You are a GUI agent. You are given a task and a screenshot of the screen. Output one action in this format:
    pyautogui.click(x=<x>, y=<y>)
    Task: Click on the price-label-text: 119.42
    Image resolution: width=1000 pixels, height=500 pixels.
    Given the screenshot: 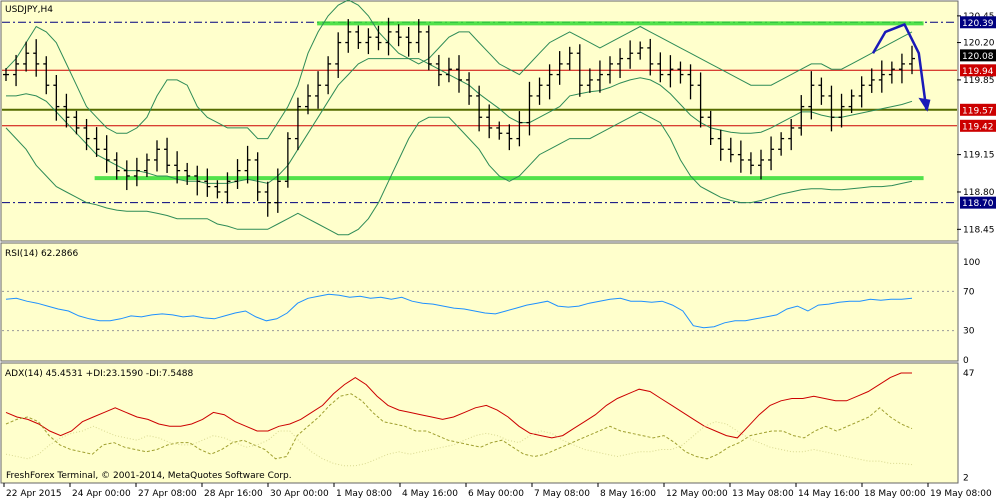 What is the action you would take?
    pyautogui.click(x=978, y=127)
    